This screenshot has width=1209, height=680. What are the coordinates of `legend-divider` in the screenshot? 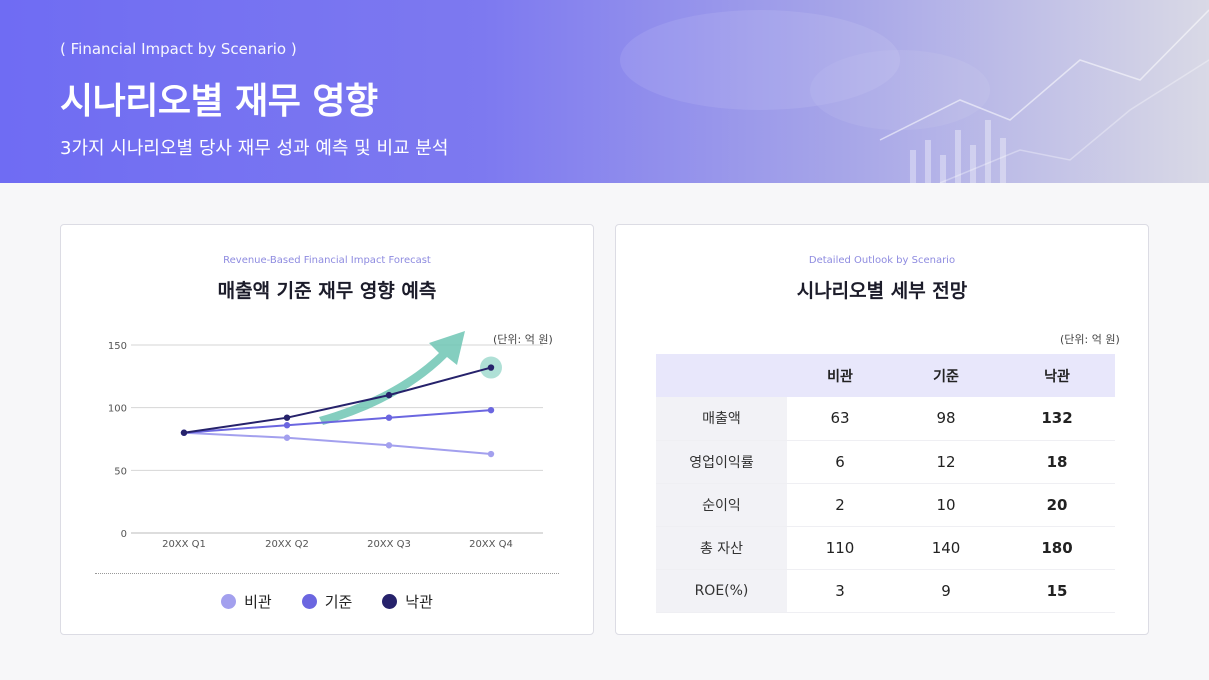 It's located at (327, 573).